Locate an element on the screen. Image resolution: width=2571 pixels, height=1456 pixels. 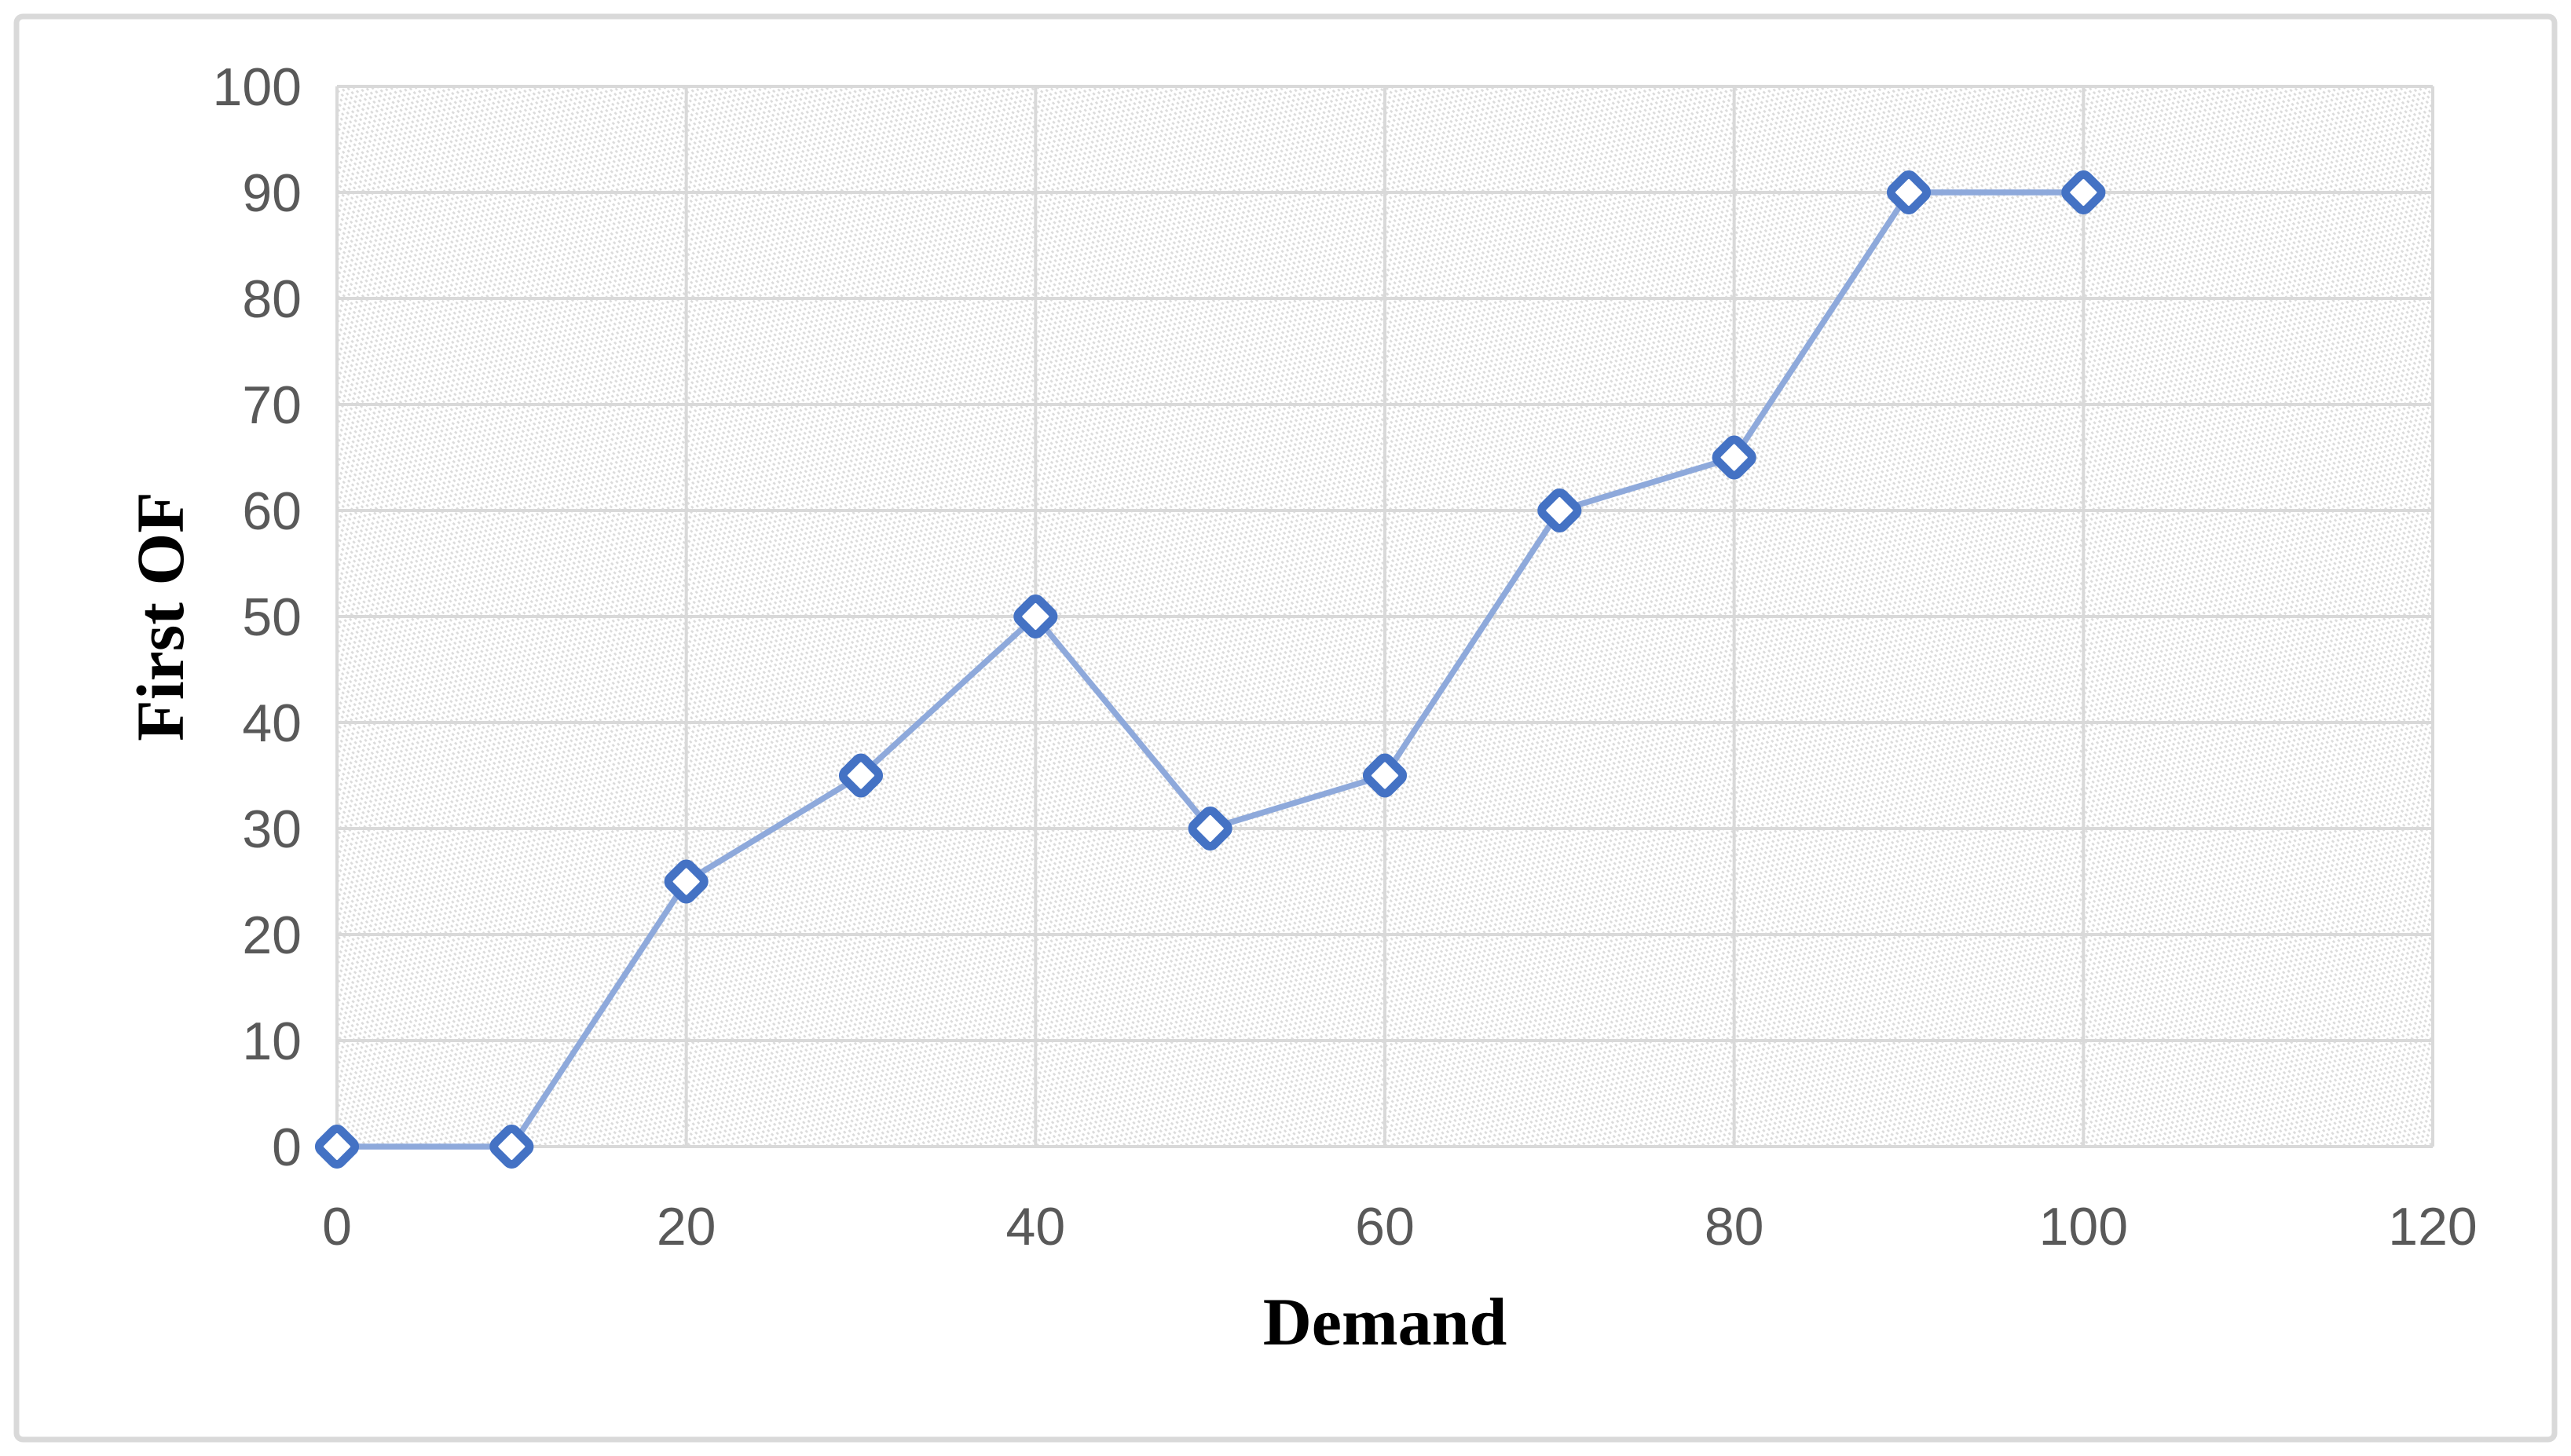
y-axis-tick-label: 80 is located at coordinates (272, 299).